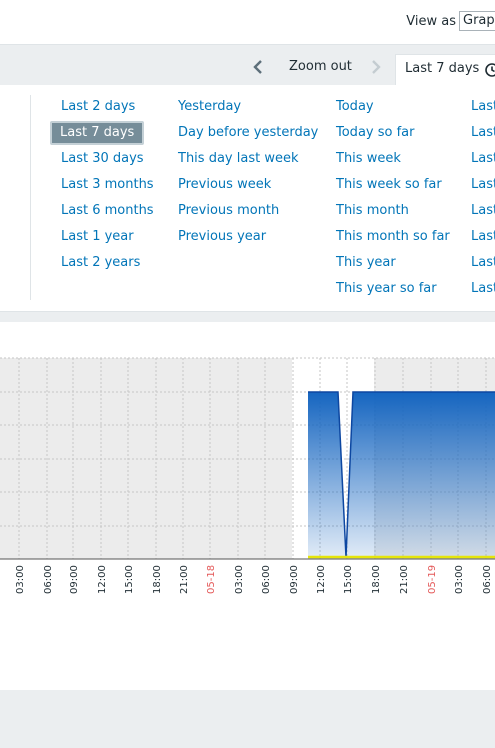  I want to click on clock-icon, so click(490, 70).